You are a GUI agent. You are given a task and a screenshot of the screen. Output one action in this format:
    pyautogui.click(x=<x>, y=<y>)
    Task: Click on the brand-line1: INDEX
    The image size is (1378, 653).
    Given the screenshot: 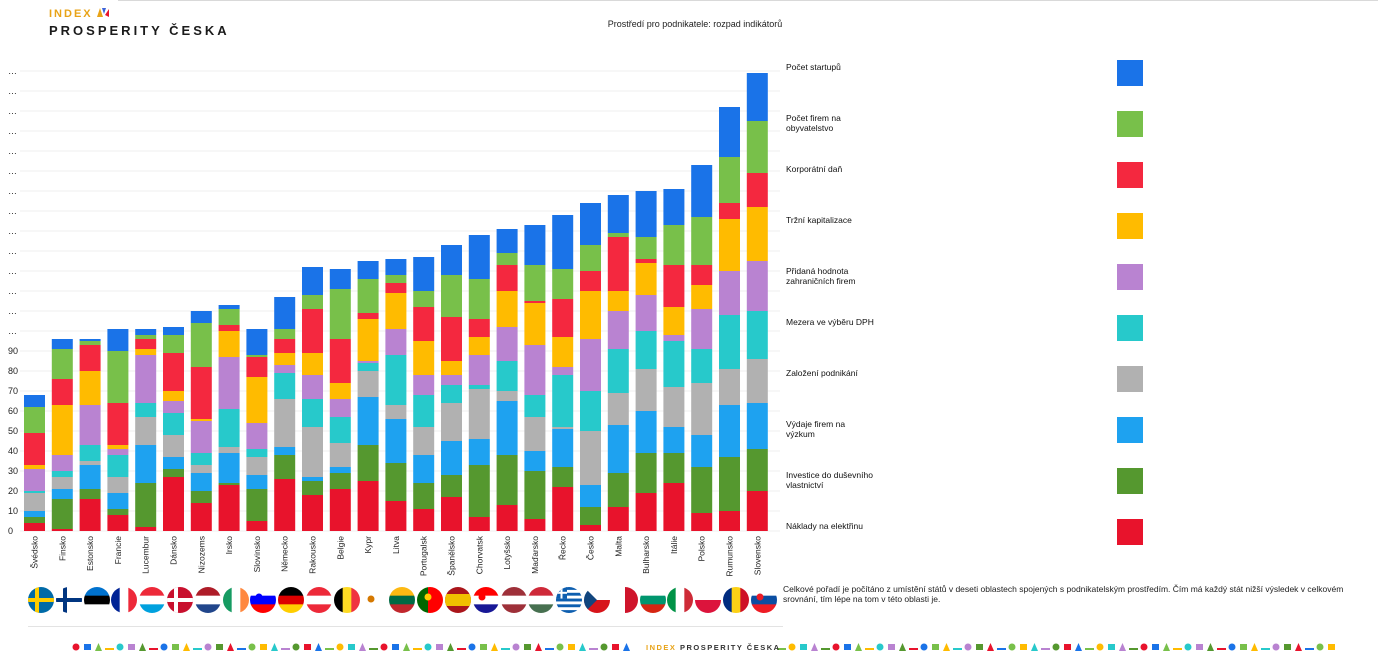 What is the action you would take?
    pyautogui.click(x=71, y=14)
    